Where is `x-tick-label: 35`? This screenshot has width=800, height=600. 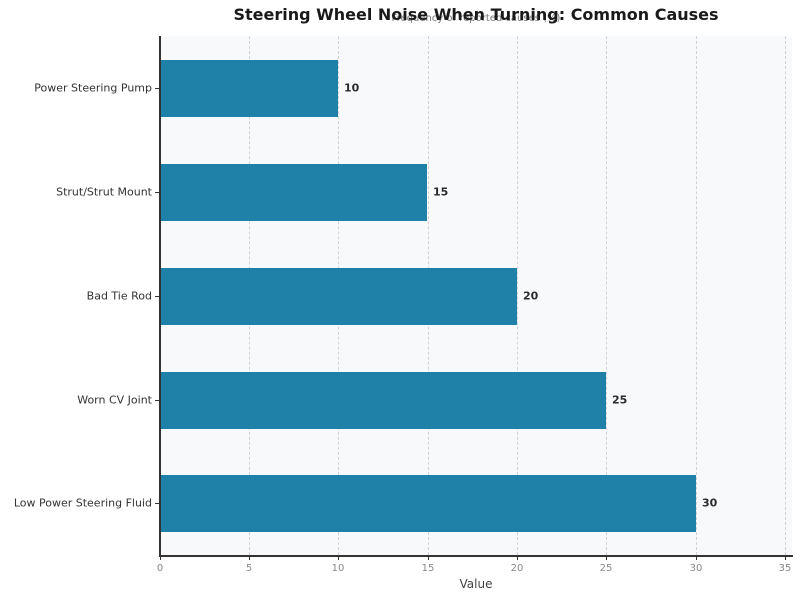 x-tick-label: 35 is located at coordinates (785, 568).